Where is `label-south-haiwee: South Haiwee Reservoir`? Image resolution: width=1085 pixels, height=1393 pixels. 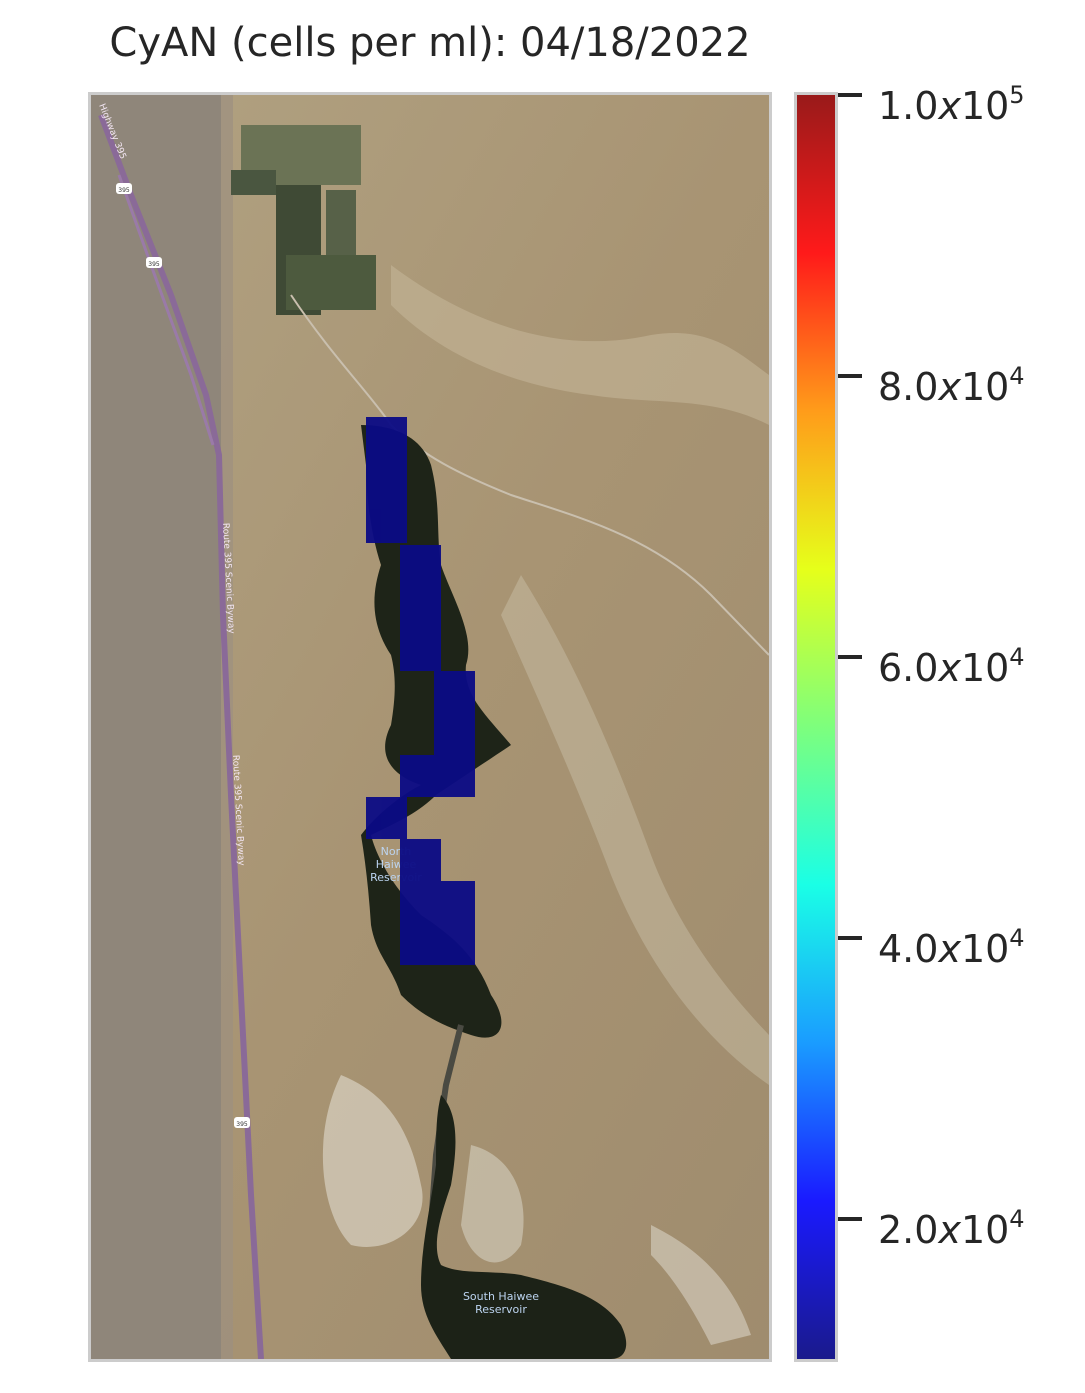 label-south-haiwee: South Haiwee Reservoir is located at coordinates (501, 1303).